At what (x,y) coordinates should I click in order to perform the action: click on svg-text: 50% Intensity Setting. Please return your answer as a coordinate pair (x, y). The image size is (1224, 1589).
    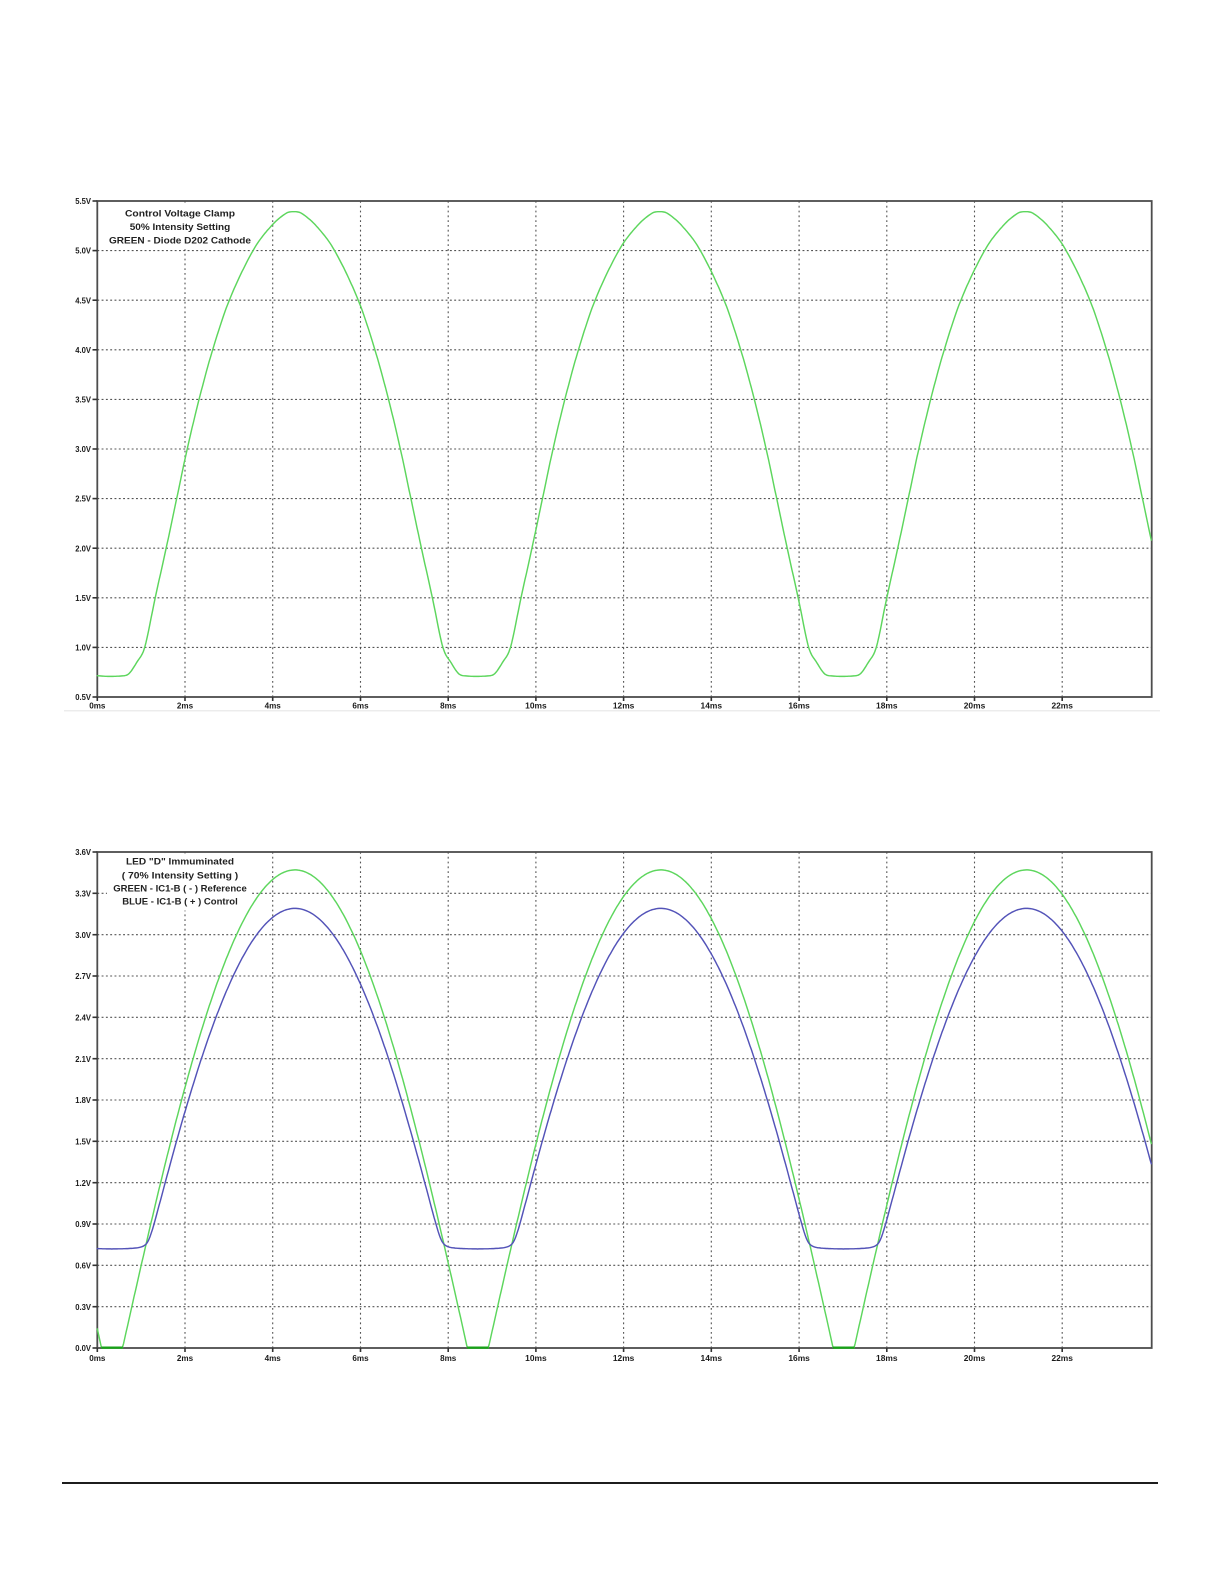
    Looking at the image, I should click on (180, 227).